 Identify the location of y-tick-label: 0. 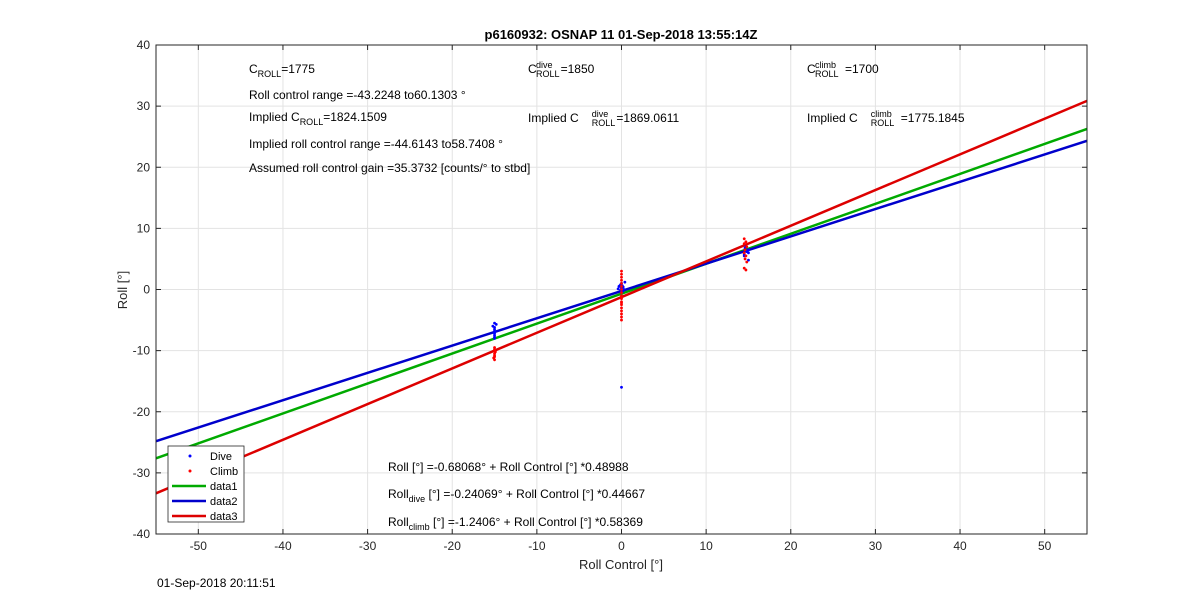
(146, 290).